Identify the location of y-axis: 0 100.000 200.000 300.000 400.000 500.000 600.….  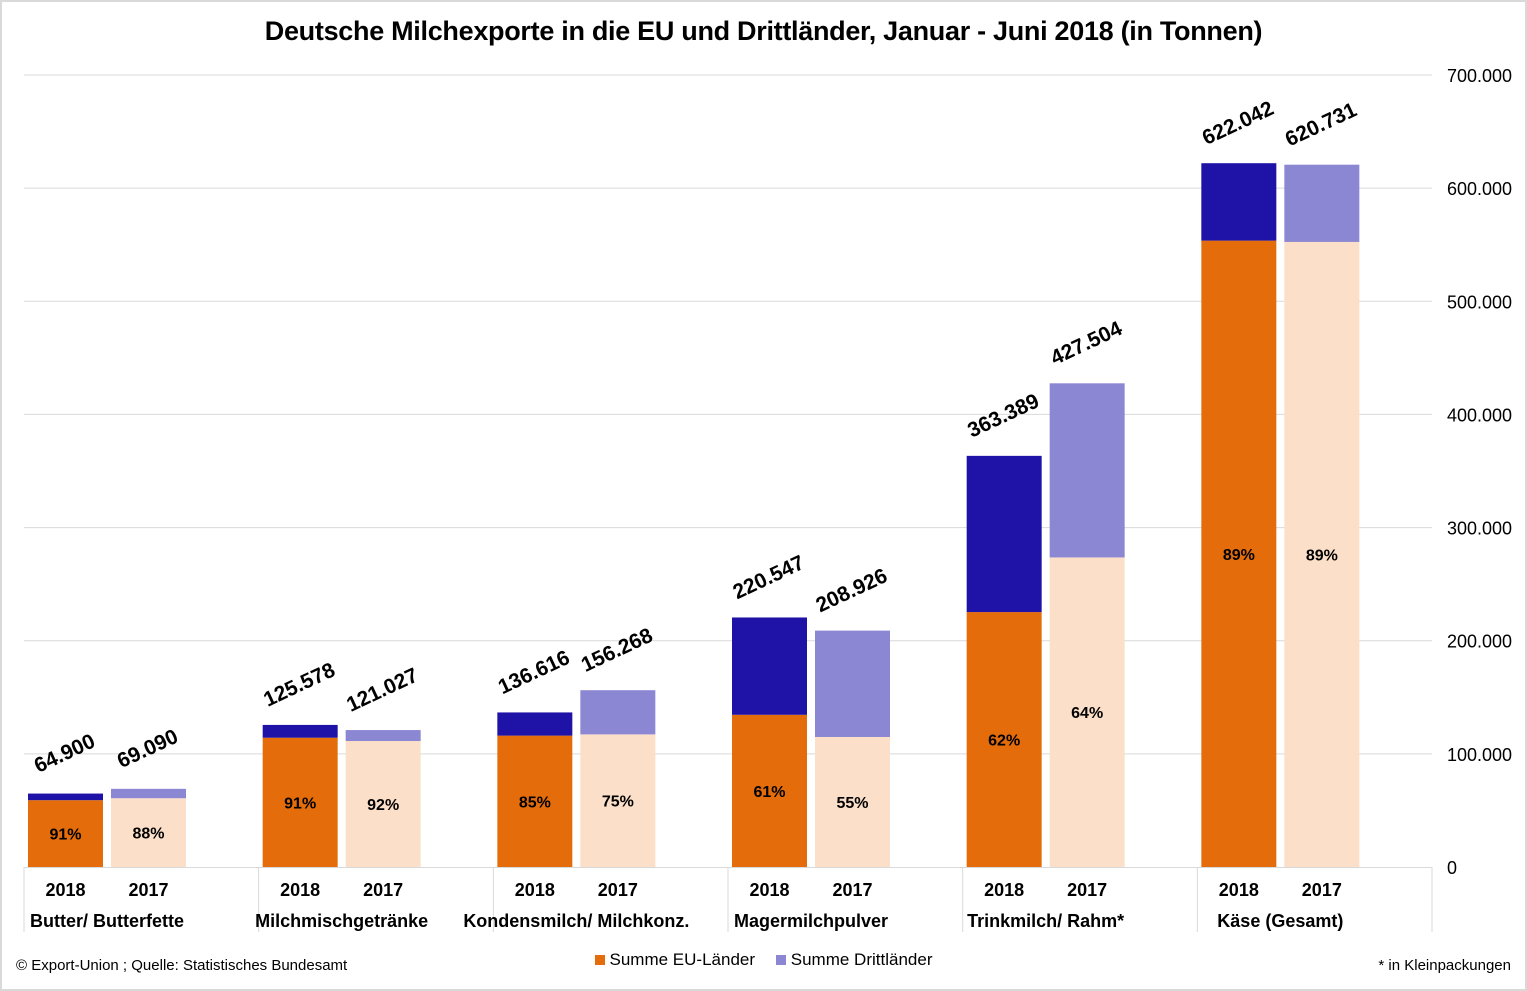
(1479, 472).